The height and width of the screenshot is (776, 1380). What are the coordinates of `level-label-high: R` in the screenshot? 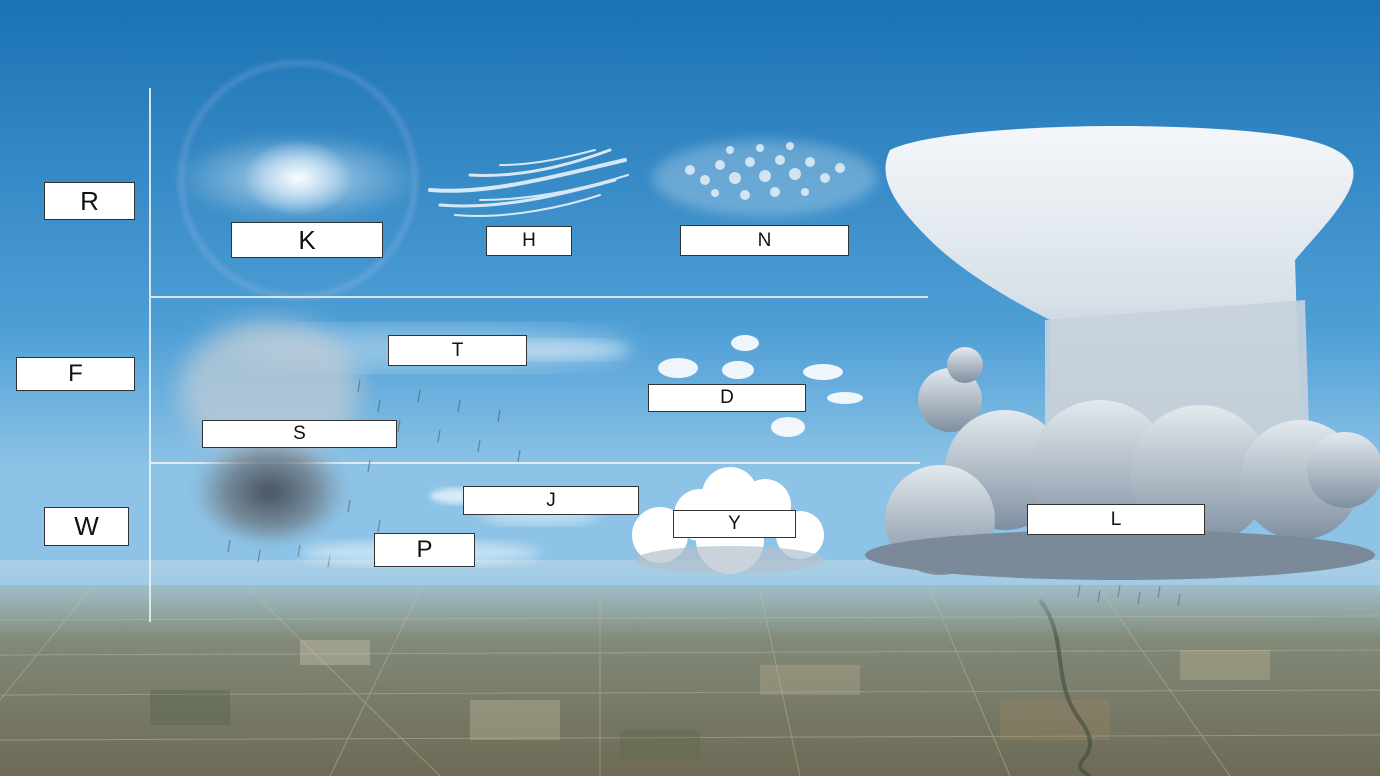 It's located at (89, 201).